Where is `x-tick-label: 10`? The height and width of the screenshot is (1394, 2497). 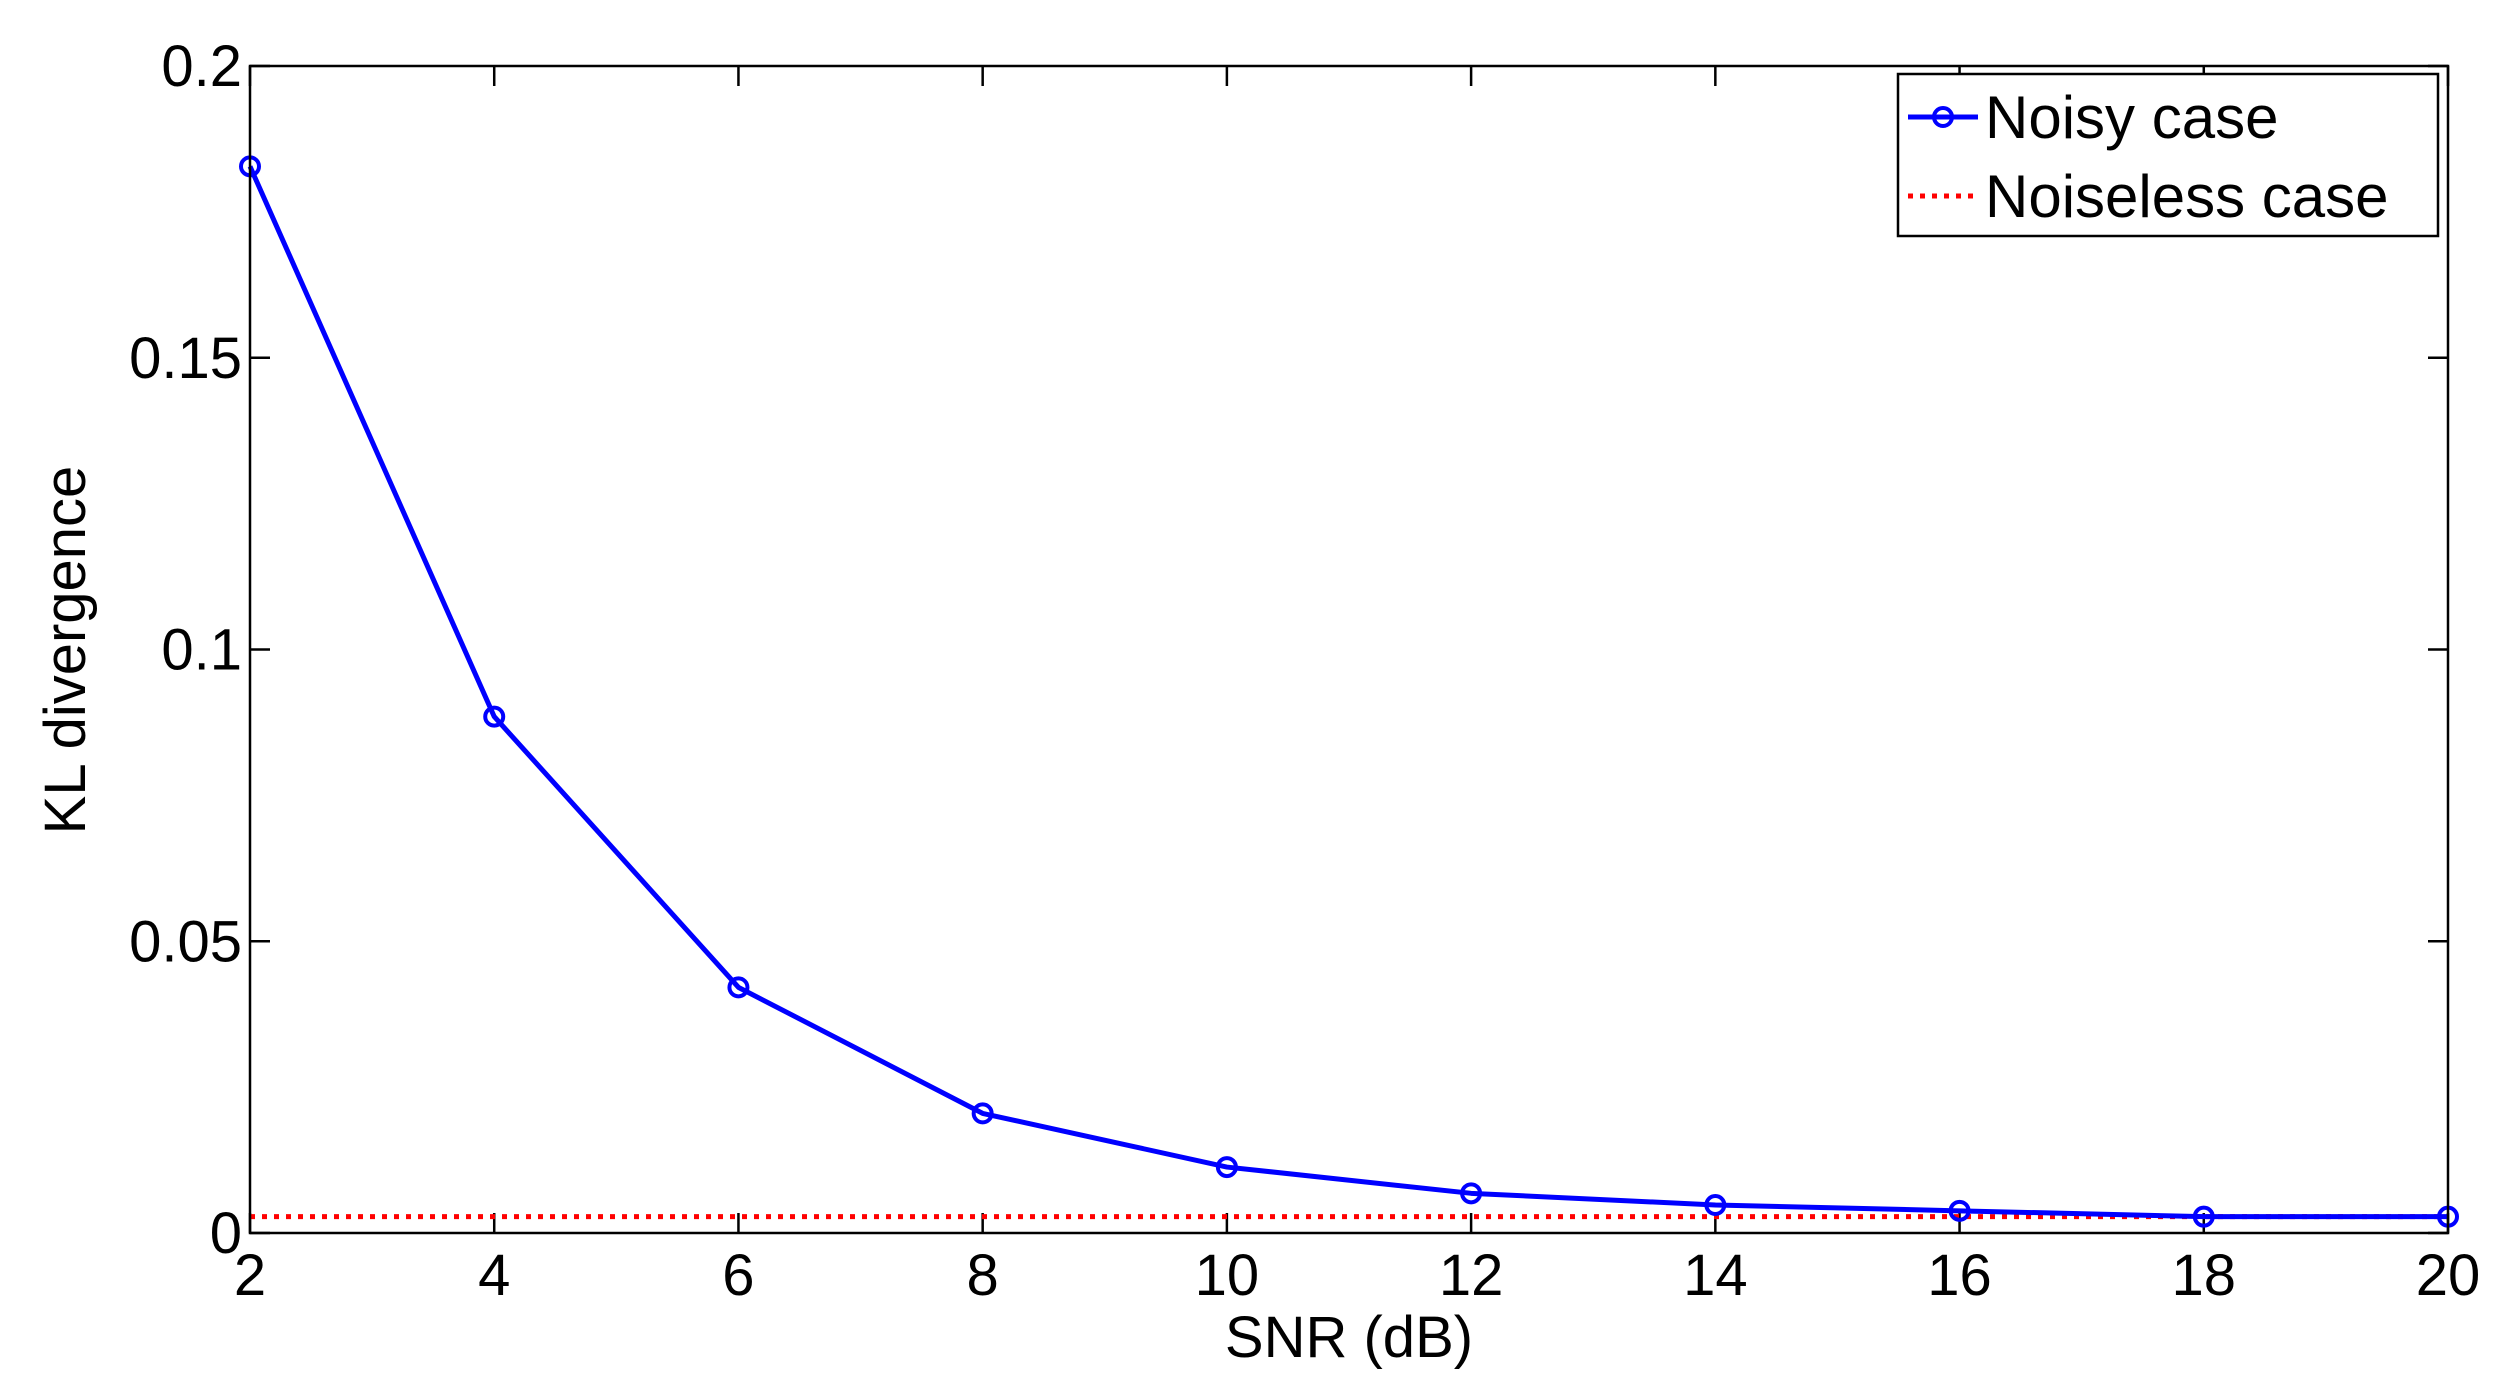 x-tick-label: 10 is located at coordinates (1227, 1275).